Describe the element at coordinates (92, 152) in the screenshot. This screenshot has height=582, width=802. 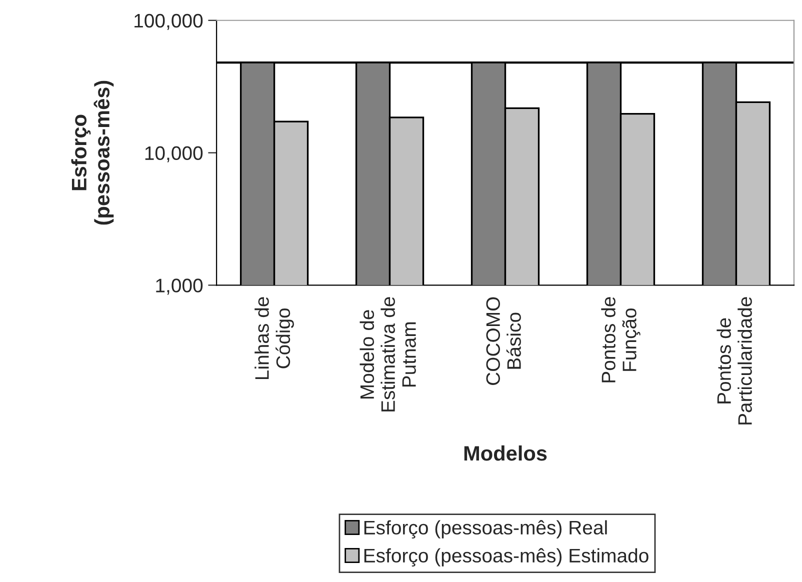
I see `y-axis-title: Esforço (pessoas-mês)` at that location.